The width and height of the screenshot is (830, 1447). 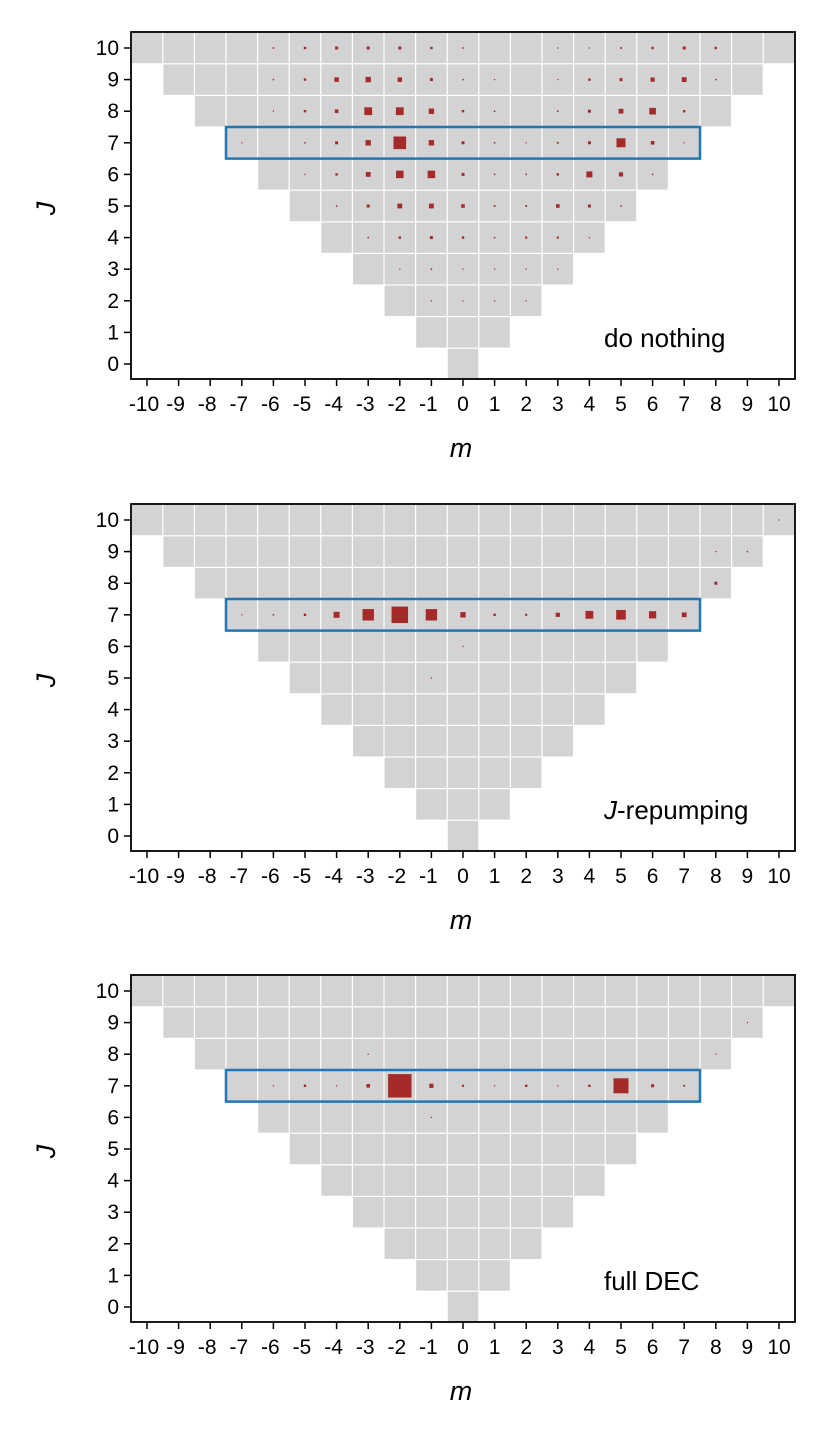 I want to click on y-tick-label: 3, so click(x=113, y=269).